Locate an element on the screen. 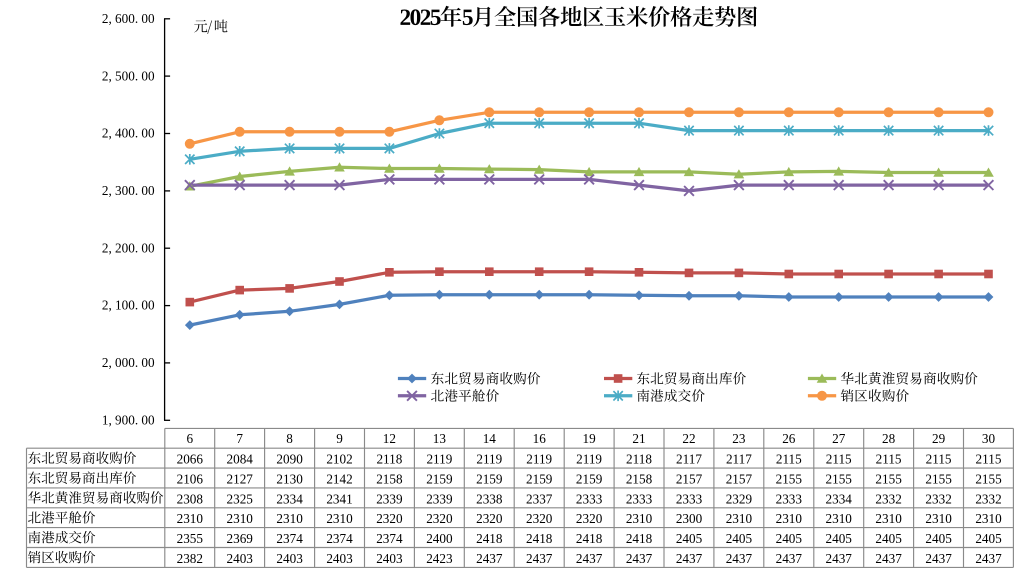  svg-text: 2423 is located at coordinates (439, 558).